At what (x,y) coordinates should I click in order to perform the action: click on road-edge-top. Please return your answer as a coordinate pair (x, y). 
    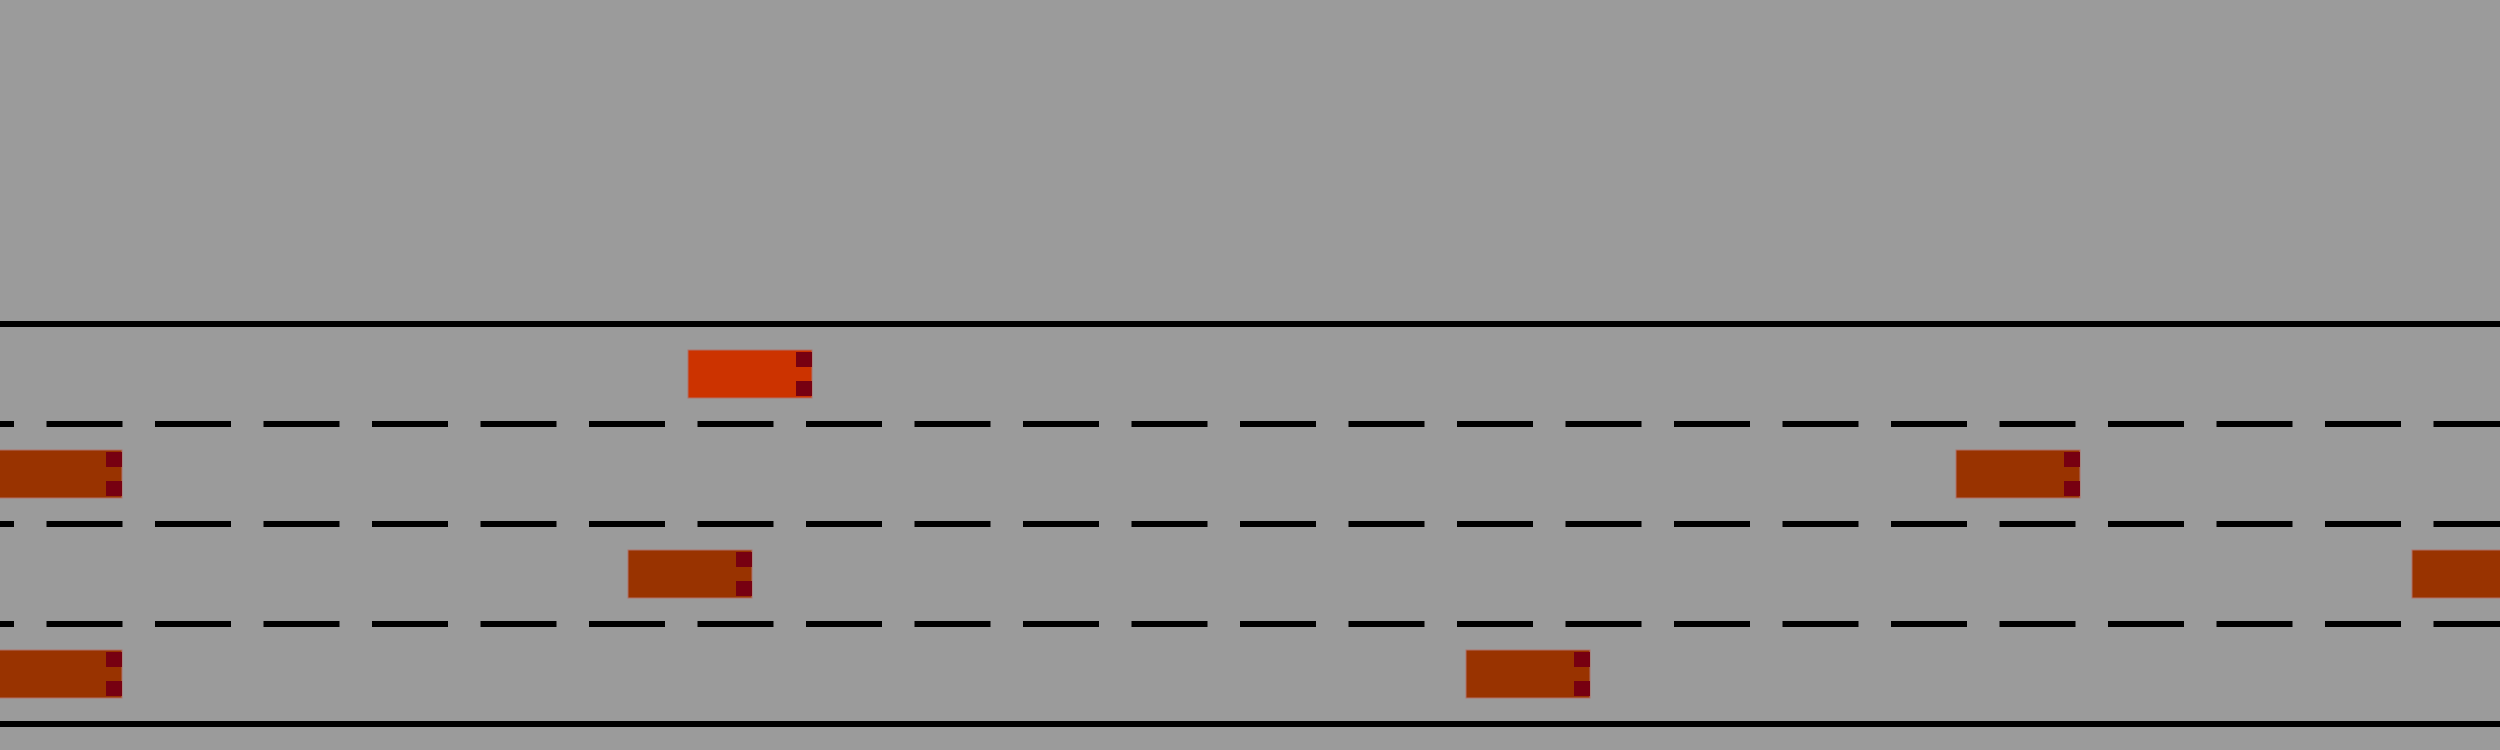
    Looking at the image, I should click on (1250, 324).